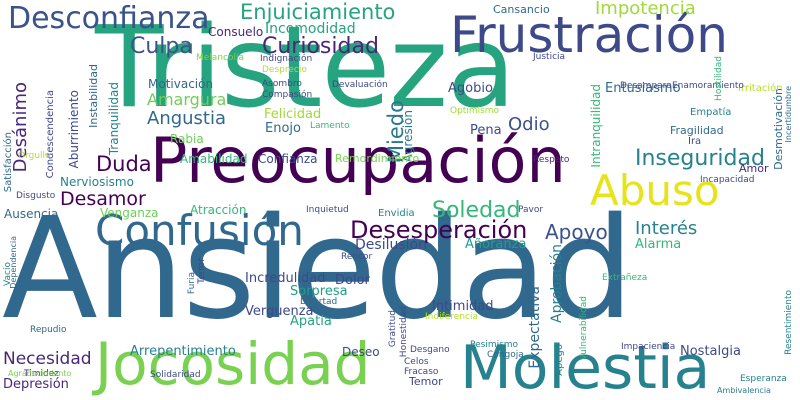  What do you see at coordinates (103, 199) in the screenshot?
I see `word: Desamor` at bounding box center [103, 199].